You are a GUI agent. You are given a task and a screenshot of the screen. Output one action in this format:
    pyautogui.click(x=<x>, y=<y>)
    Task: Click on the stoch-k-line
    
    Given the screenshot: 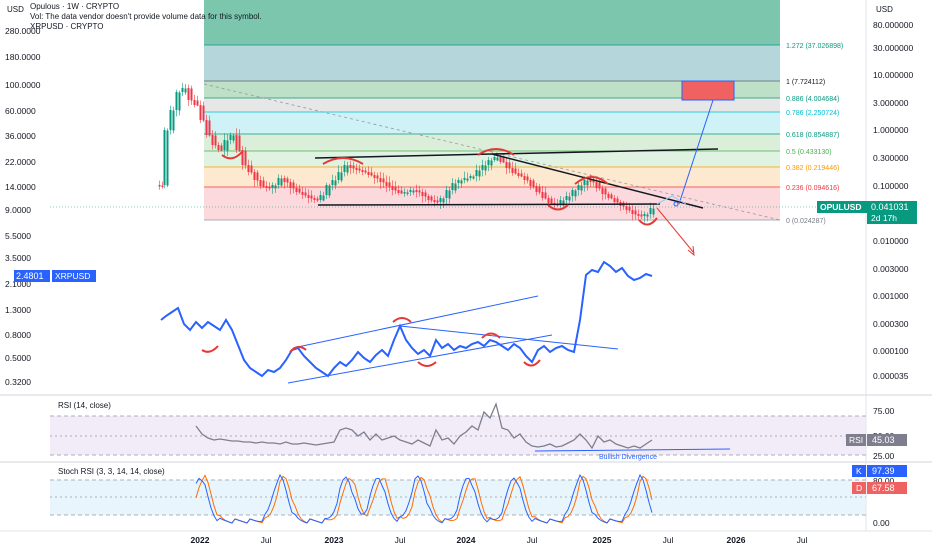 What is the action you would take?
    pyautogui.click(x=424, y=498)
    